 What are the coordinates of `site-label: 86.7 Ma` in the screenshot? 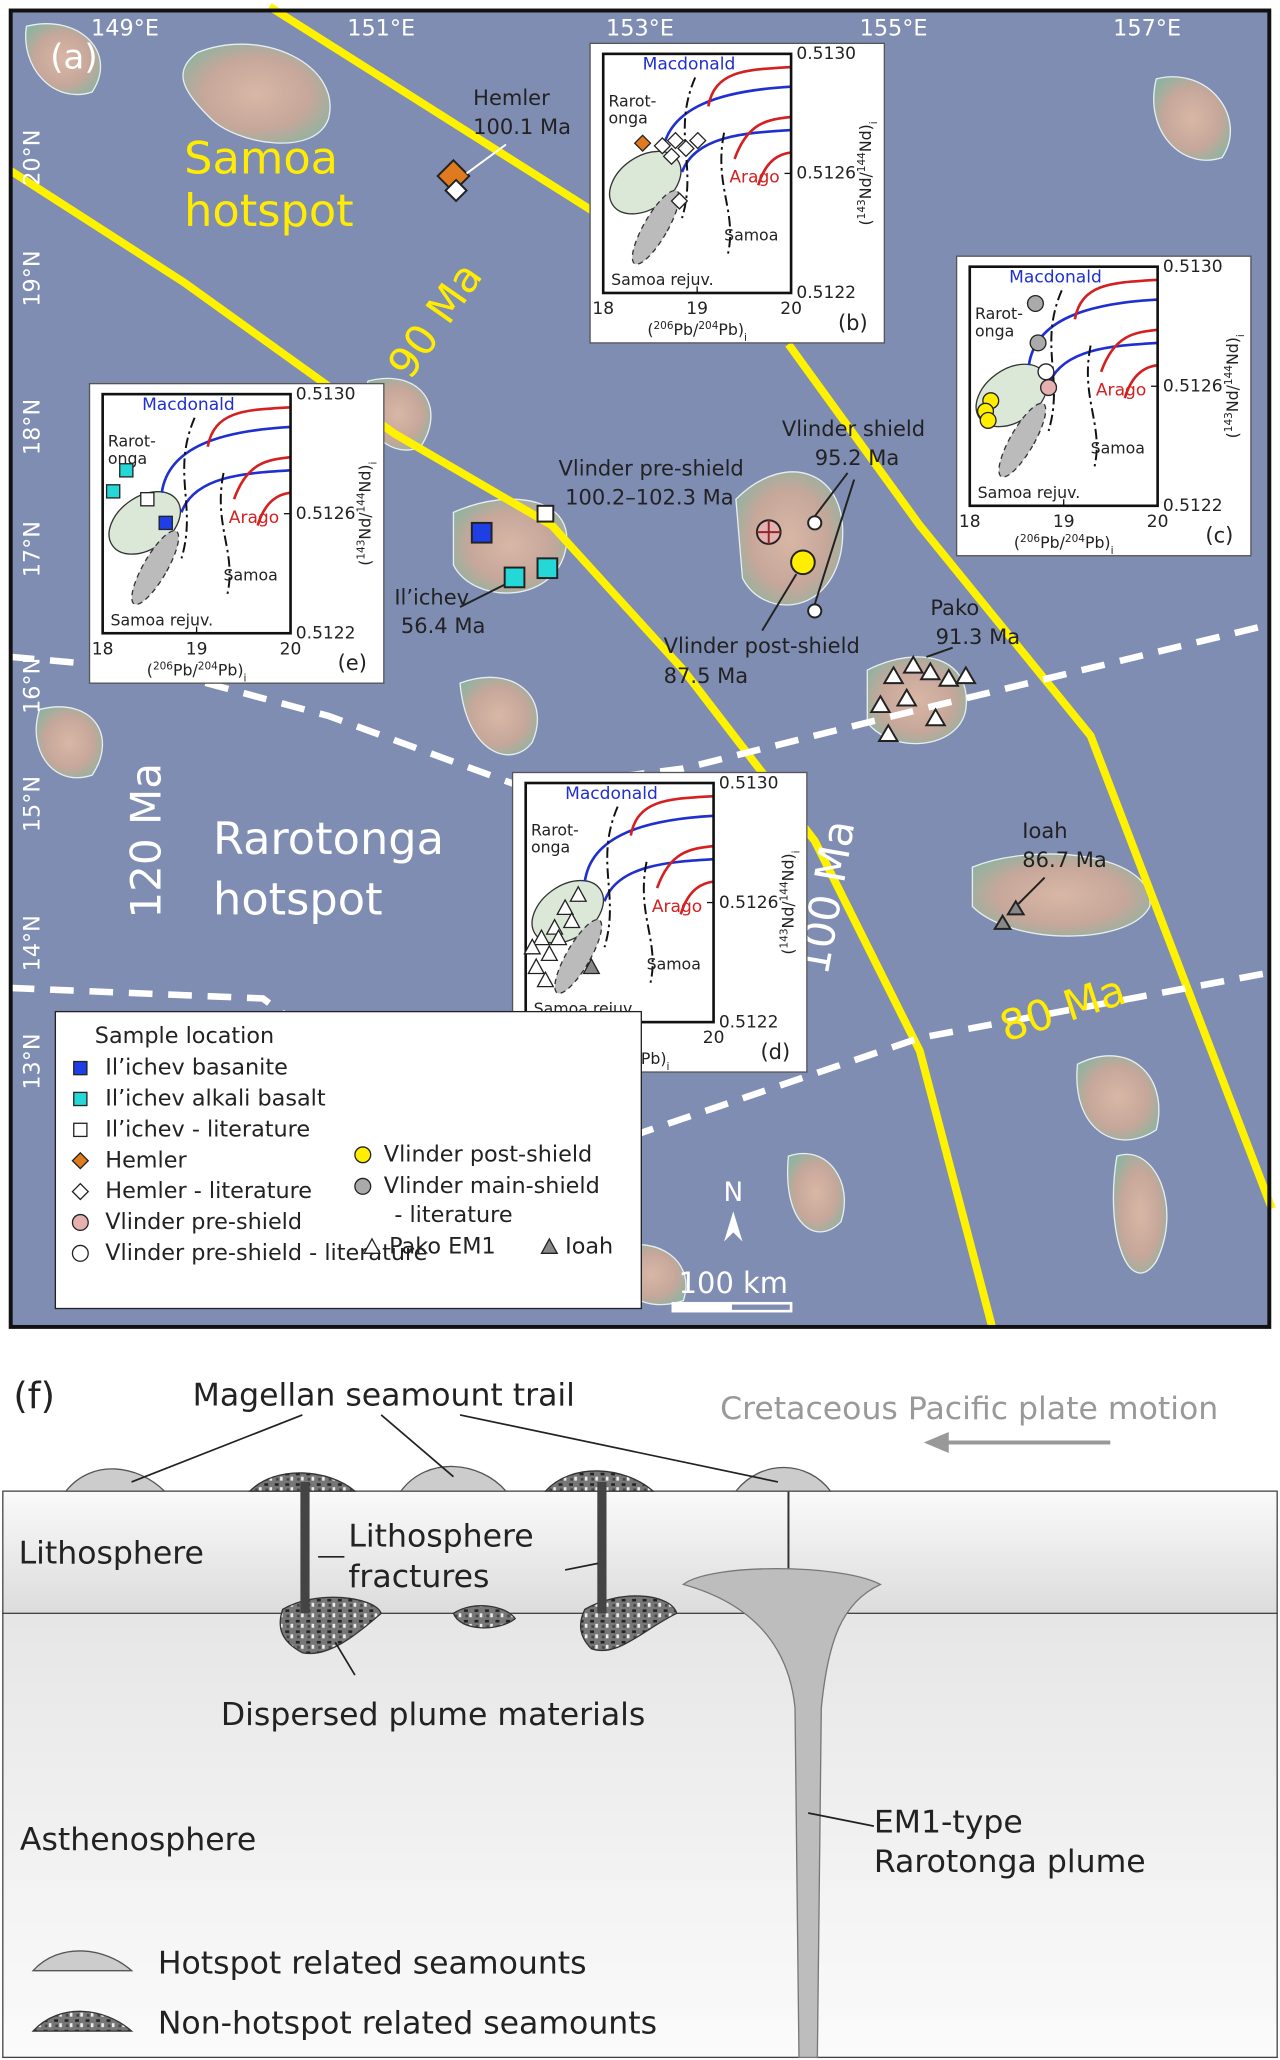 It's located at (1064, 859).